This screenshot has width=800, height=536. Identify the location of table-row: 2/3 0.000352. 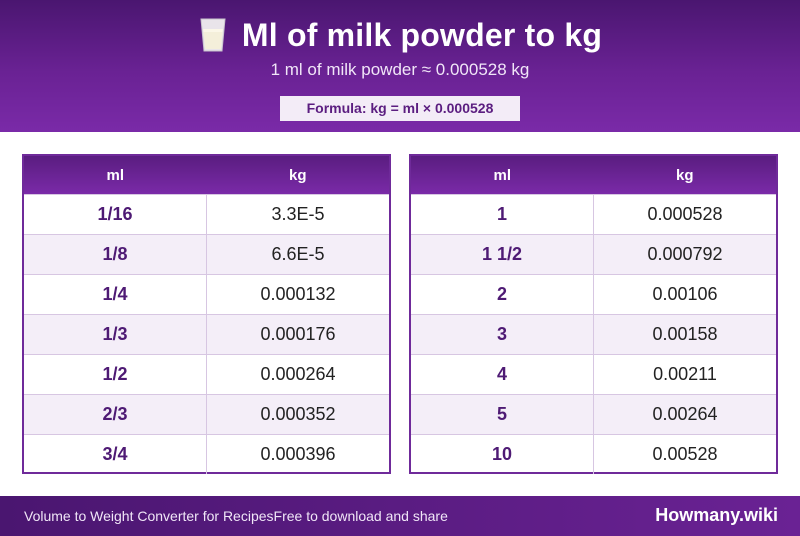
(206, 414).